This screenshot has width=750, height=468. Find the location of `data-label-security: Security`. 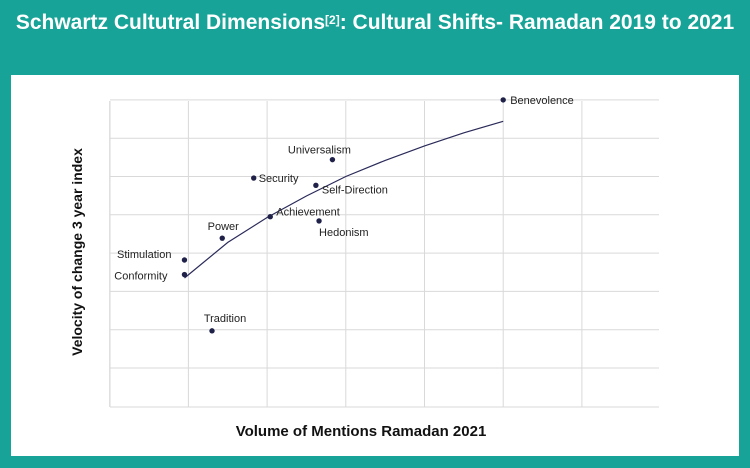

data-label-security: Security is located at coordinates (279, 179).